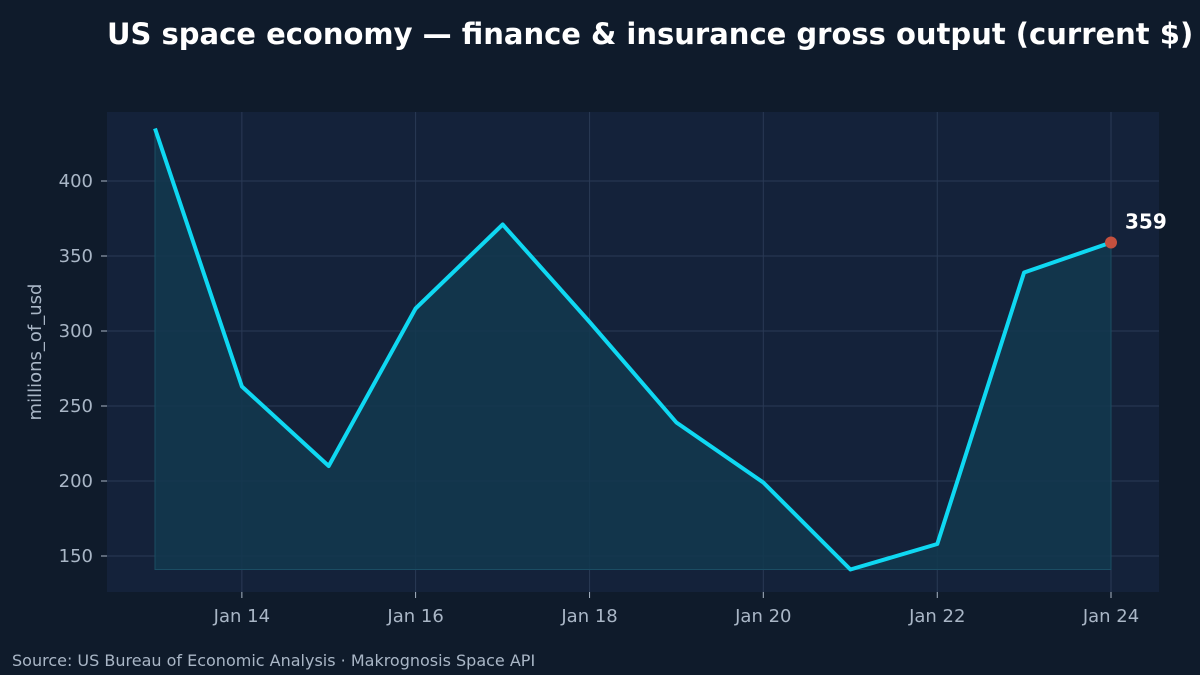 The height and width of the screenshot is (675, 1200). What do you see at coordinates (1111, 242) in the screenshot?
I see `last-point-marker` at bounding box center [1111, 242].